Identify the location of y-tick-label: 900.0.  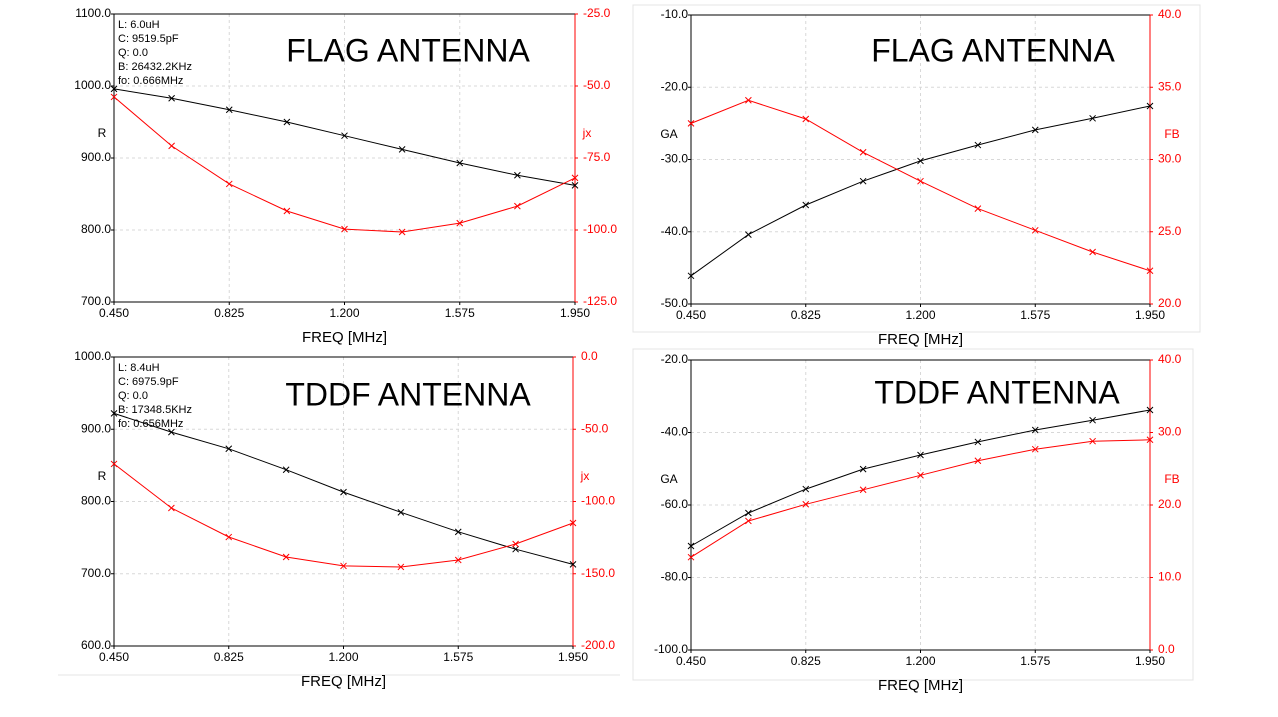
(96, 428).